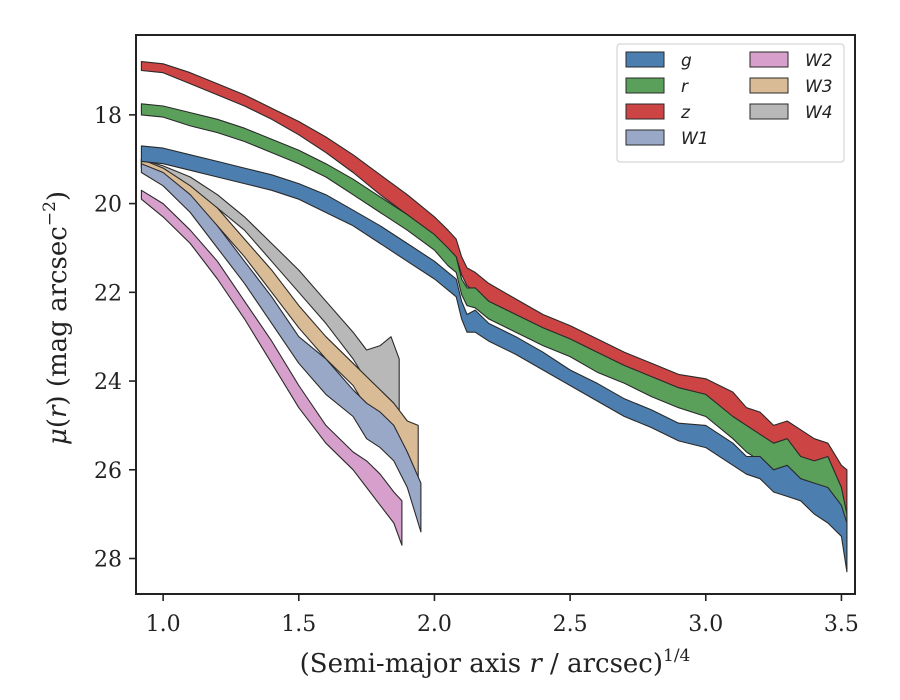  Describe the element at coordinates (108, 560) in the screenshot. I see `y-tick-label: 28` at that location.